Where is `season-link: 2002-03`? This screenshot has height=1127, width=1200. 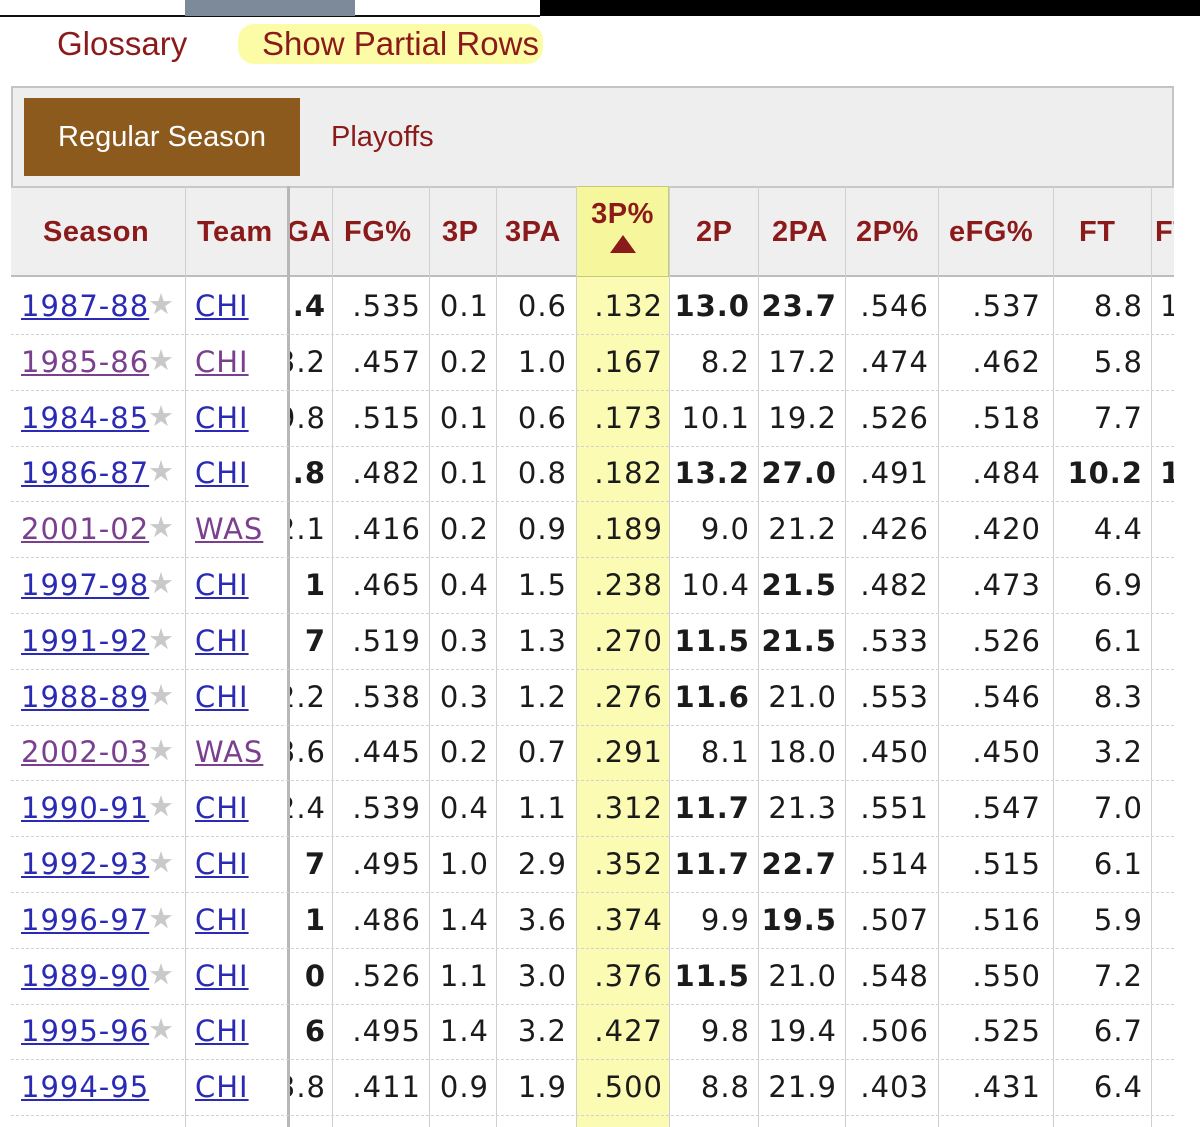 season-link: 2002-03 is located at coordinates (85, 752).